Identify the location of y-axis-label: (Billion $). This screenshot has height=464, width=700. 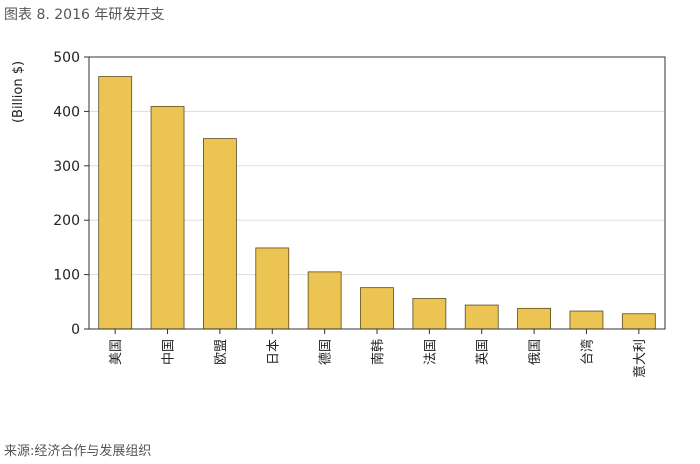
(18, 92).